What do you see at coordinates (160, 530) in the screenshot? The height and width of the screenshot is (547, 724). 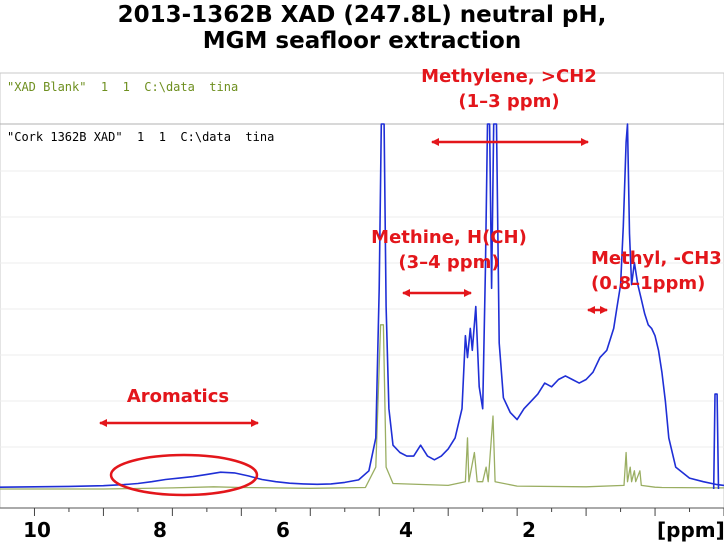 I see `x-tick-label-8: 8` at bounding box center [160, 530].